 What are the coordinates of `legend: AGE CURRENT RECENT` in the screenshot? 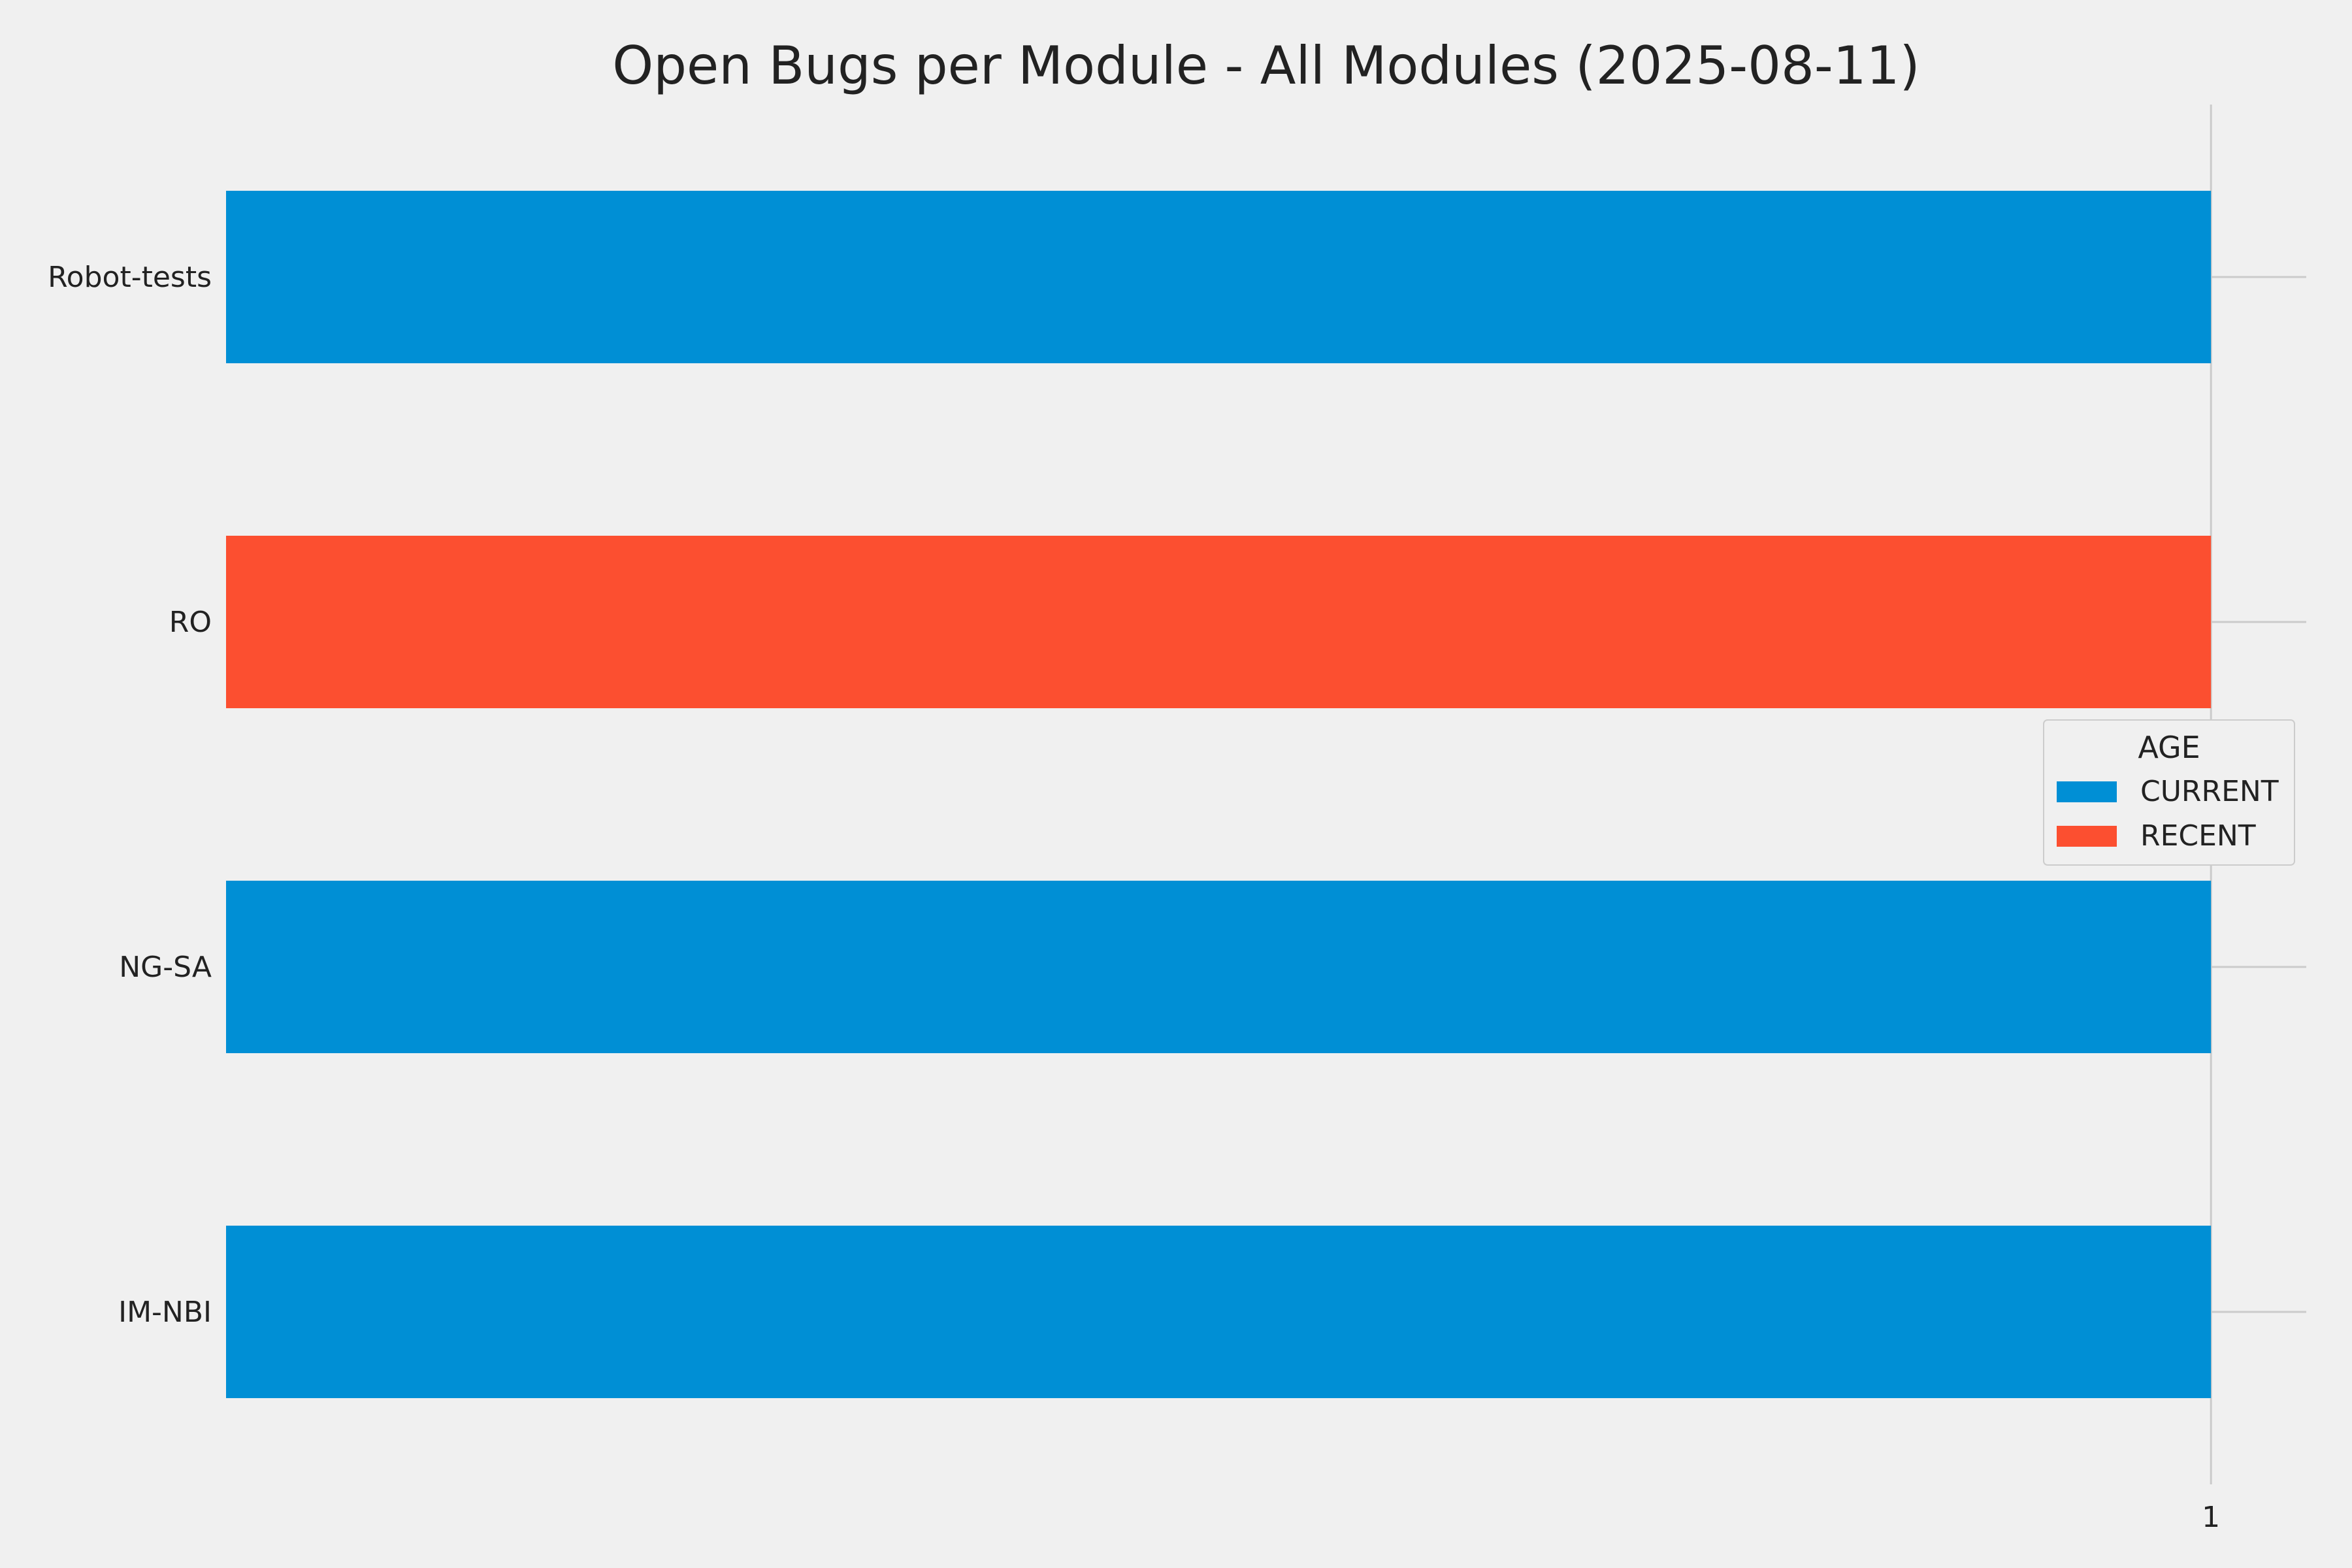 It's located at (2169, 792).